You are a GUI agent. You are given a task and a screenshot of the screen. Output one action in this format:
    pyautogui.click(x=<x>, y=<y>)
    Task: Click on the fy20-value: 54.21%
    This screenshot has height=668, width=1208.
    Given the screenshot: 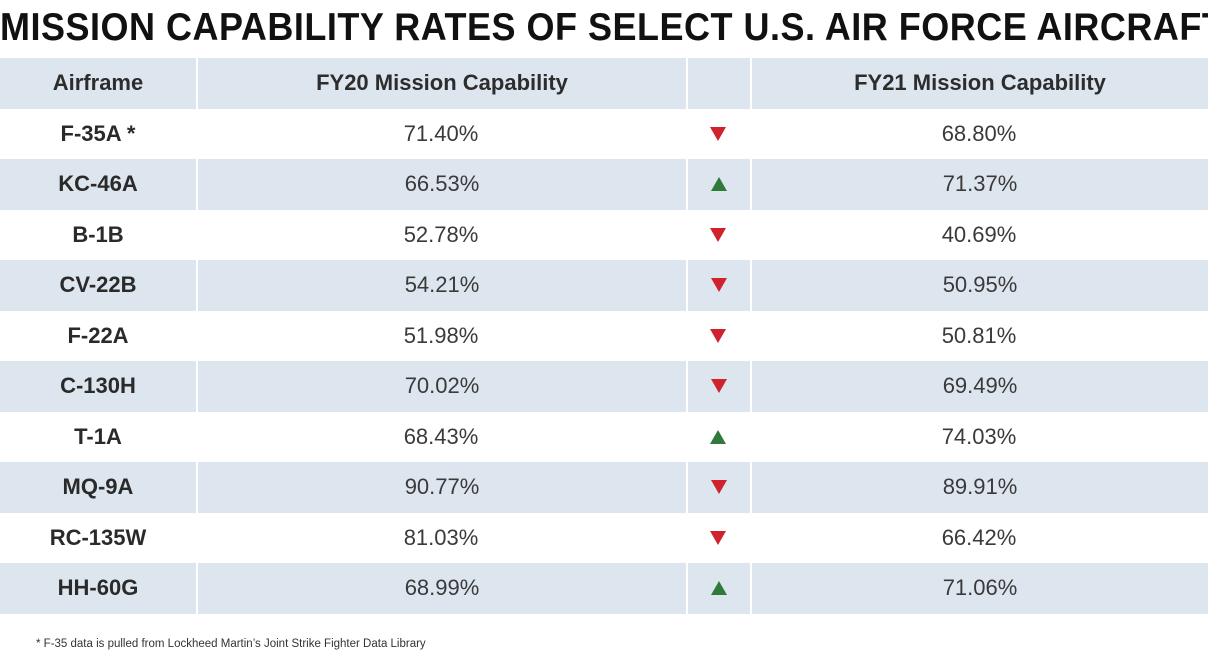 What is the action you would take?
    pyautogui.click(x=441, y=285)
    